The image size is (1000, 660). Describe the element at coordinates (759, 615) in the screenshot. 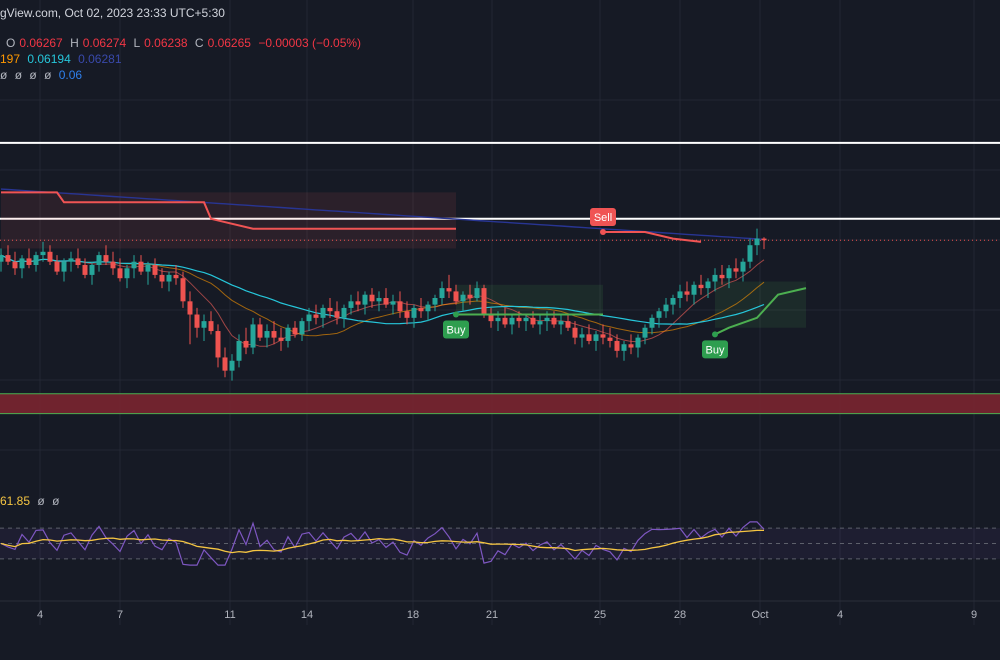

I see `x-tick-label-8: Oct` at that location.